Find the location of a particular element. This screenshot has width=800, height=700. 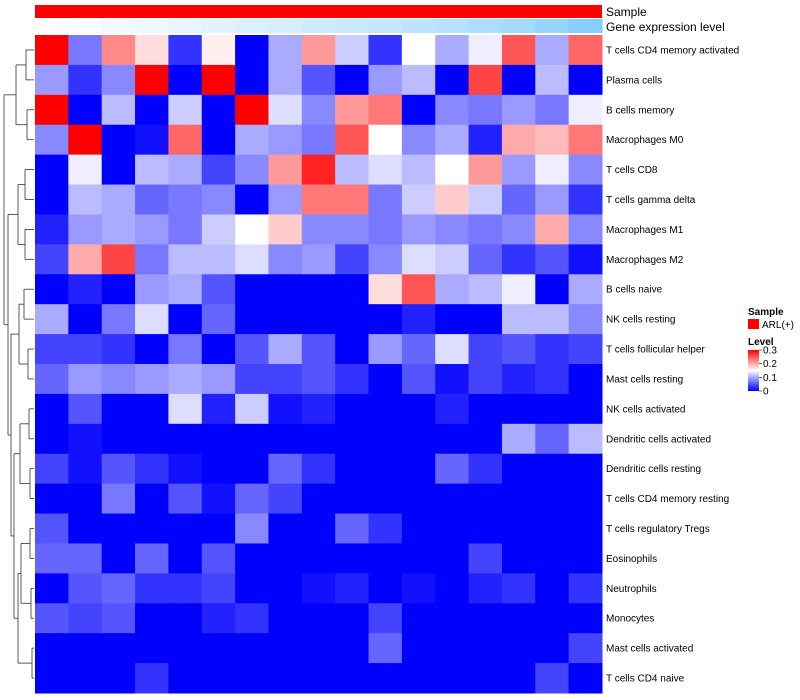

legend: Sample ARL(+) Level 0.3 0.2 0.1 0 is located at coordinates (771, 352).